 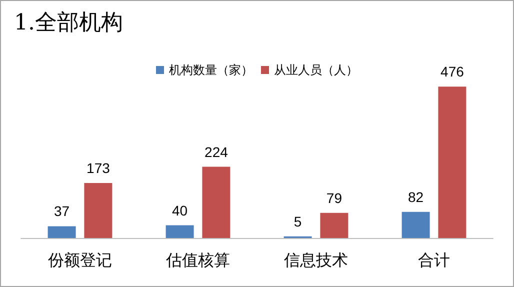 I want to click on legend-label: 从业人员（人）, so click(x=316, y=70).